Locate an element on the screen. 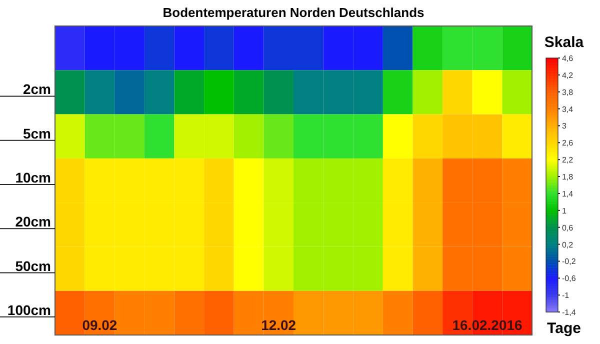  x-tick-label: 12.02 is located at coordinates (278, 325).